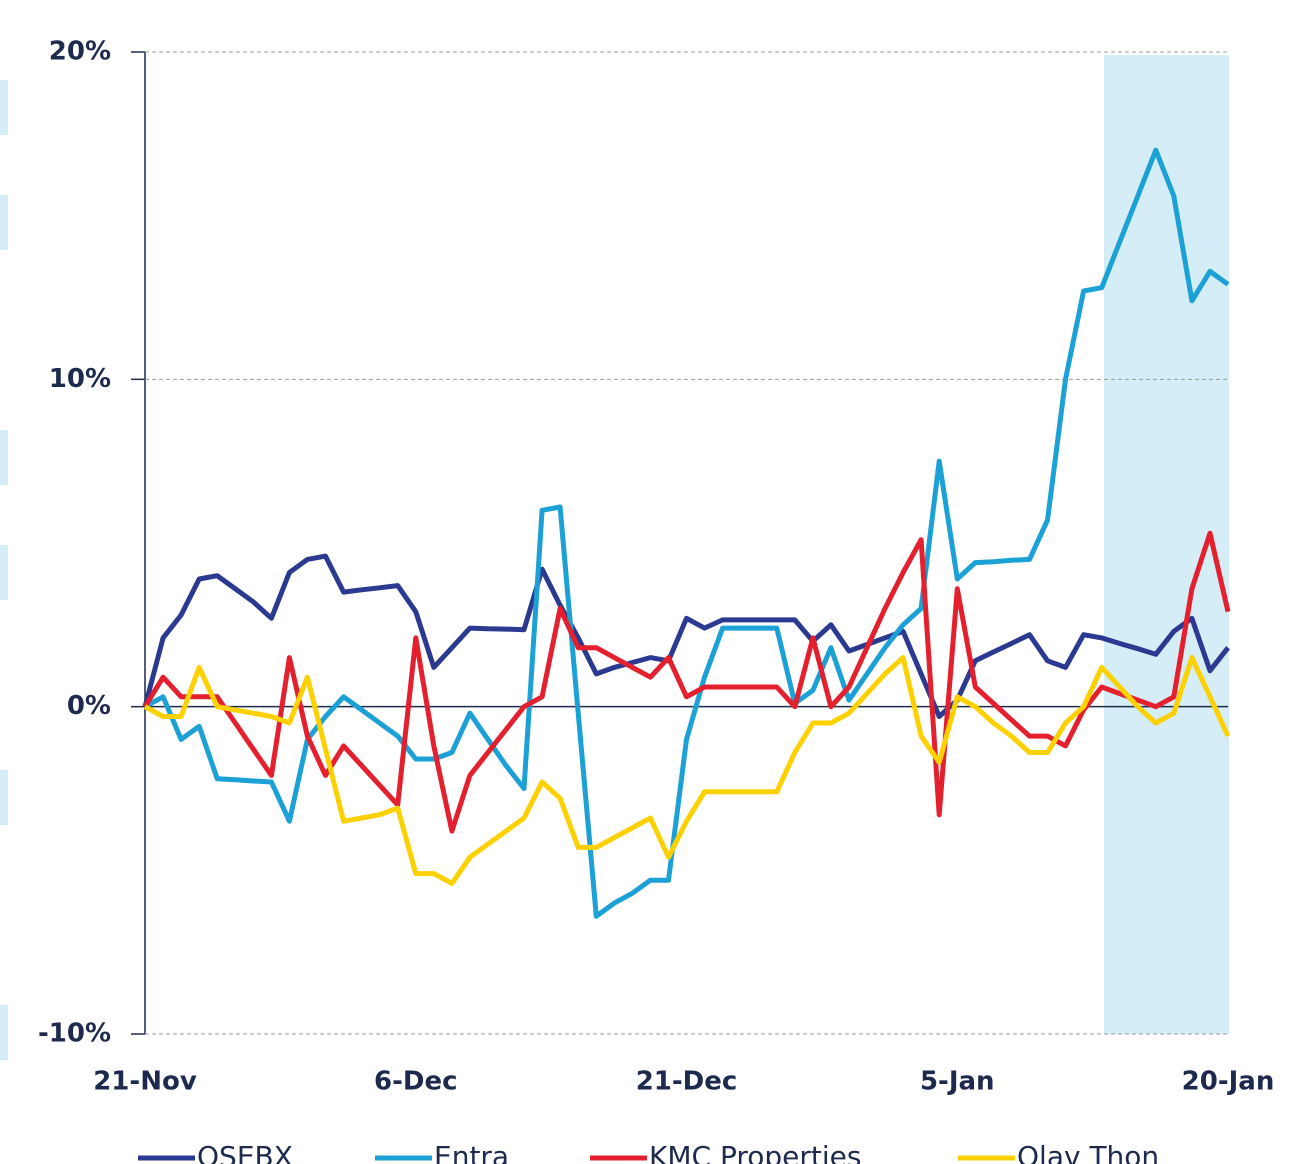 This screenshot has height=1164, width=1312. I want to click on y-tick-label: 20%, so click(80, 52).